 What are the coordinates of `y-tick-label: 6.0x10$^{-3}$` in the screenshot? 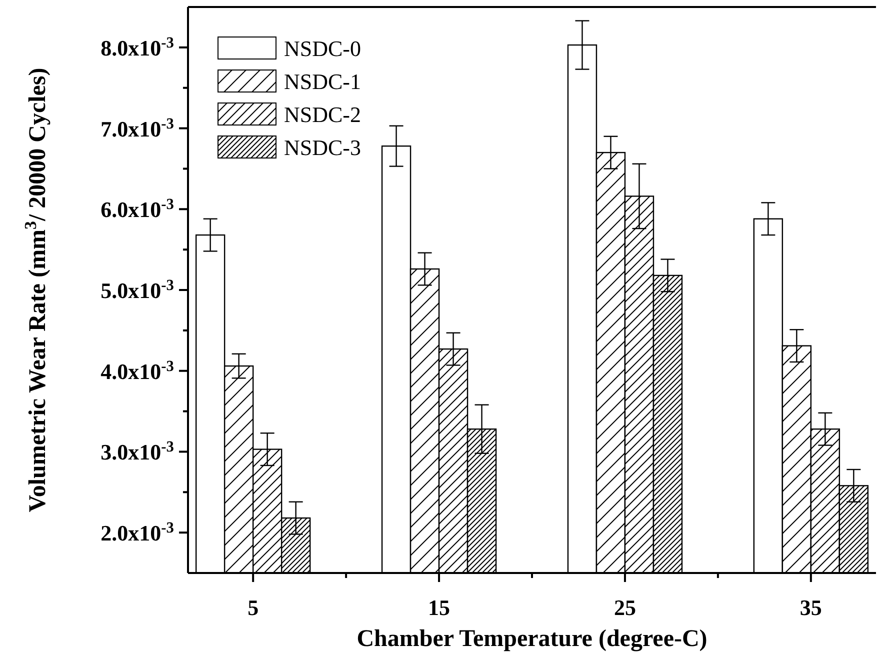 It's located at (137, 209).